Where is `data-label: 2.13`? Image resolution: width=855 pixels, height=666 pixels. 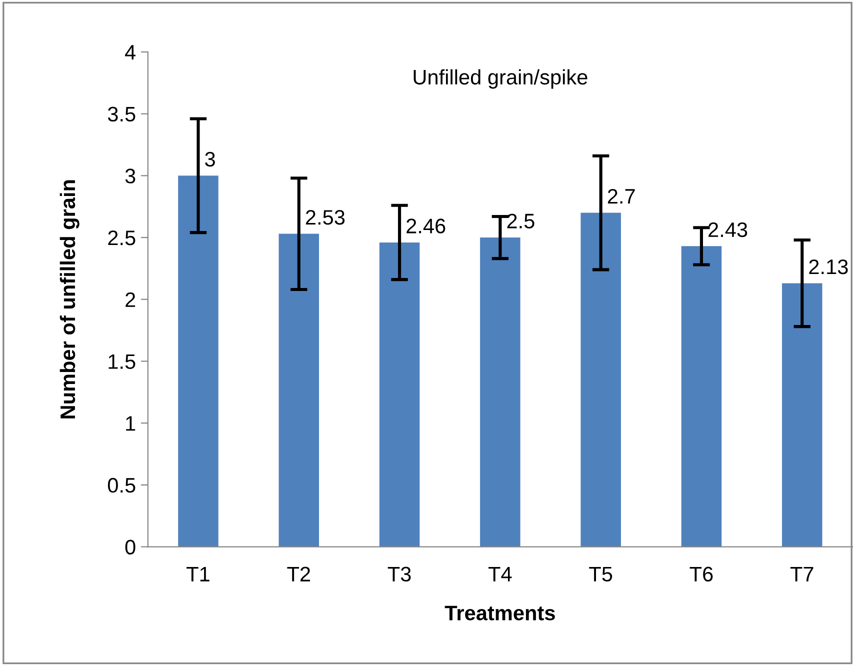 data-label: 2.13 is located at coordinates (828, 266).